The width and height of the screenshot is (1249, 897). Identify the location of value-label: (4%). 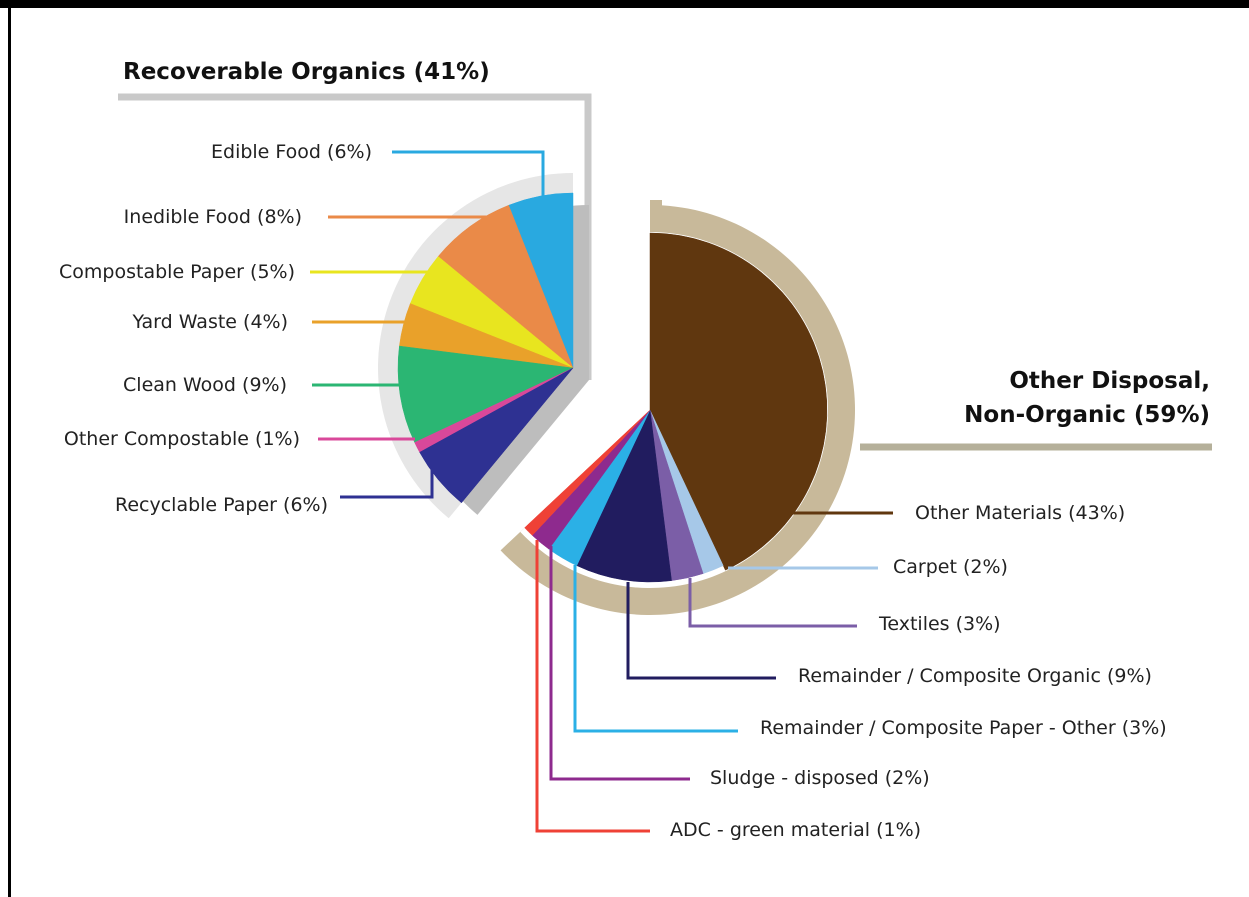
(265, 322).